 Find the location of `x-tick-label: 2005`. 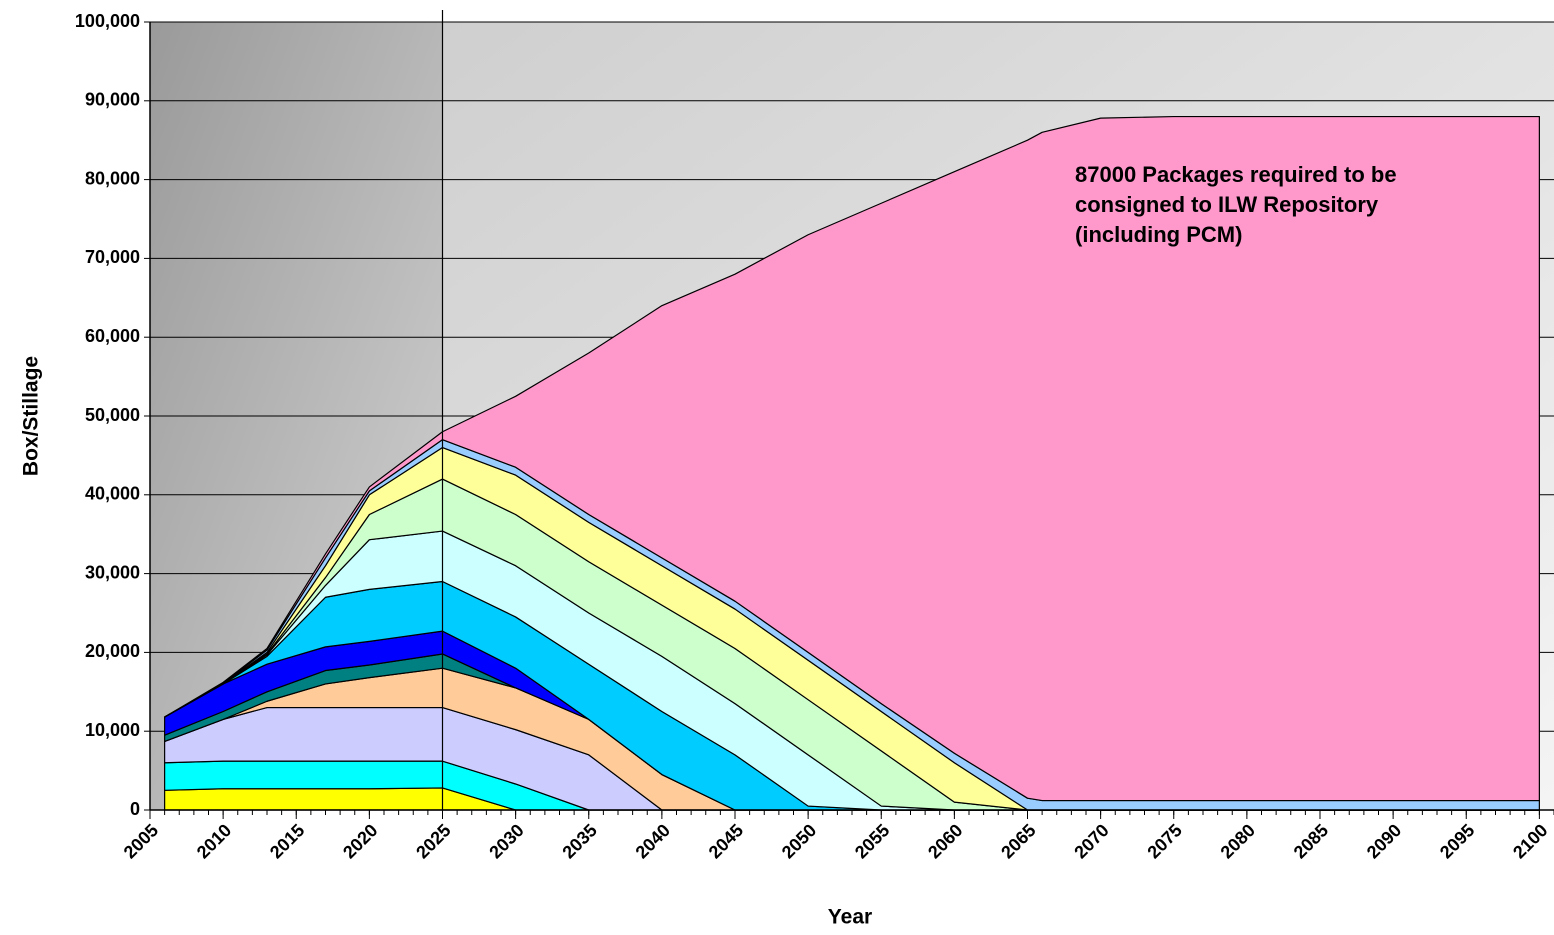

x-tick-label: 2005 is located at coordinates (141, 841).